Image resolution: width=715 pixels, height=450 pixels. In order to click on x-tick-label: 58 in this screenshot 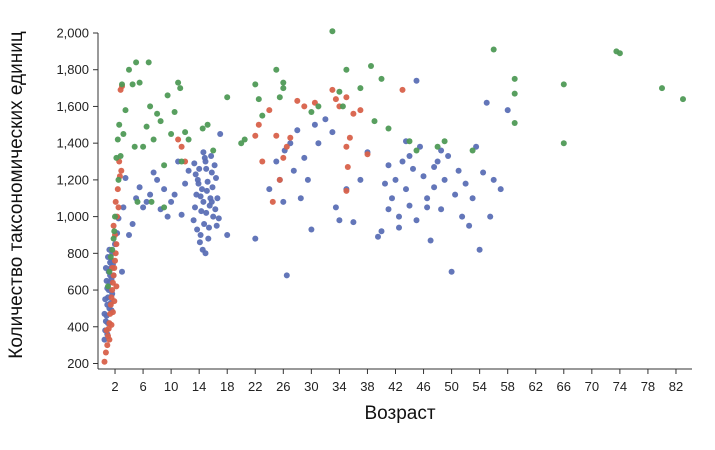, I will do `click(507, 386)`.